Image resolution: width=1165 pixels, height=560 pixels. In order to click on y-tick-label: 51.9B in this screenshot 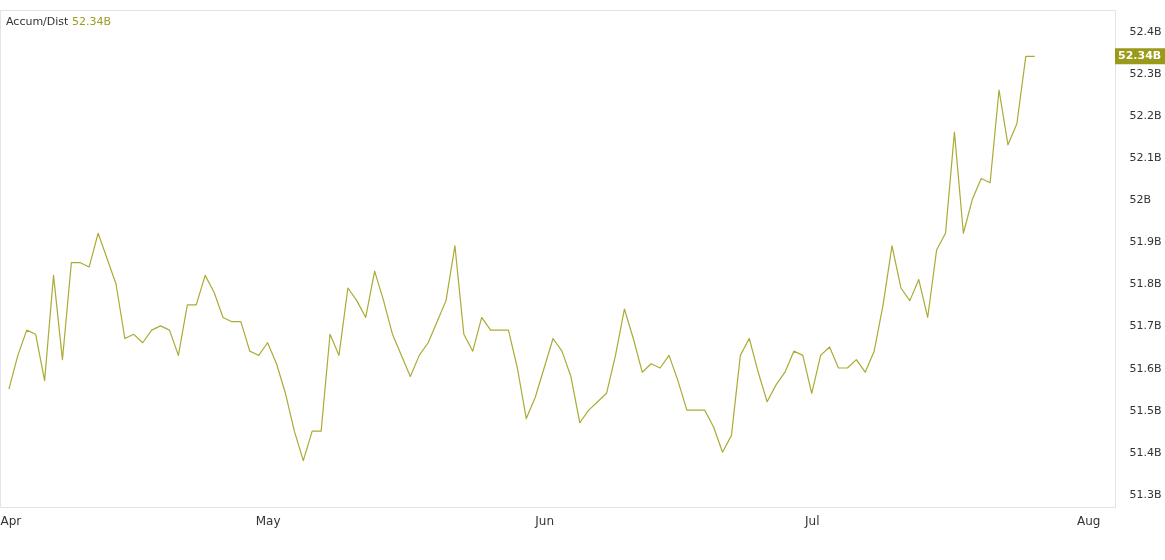, I will do `click(1145, 242)`.